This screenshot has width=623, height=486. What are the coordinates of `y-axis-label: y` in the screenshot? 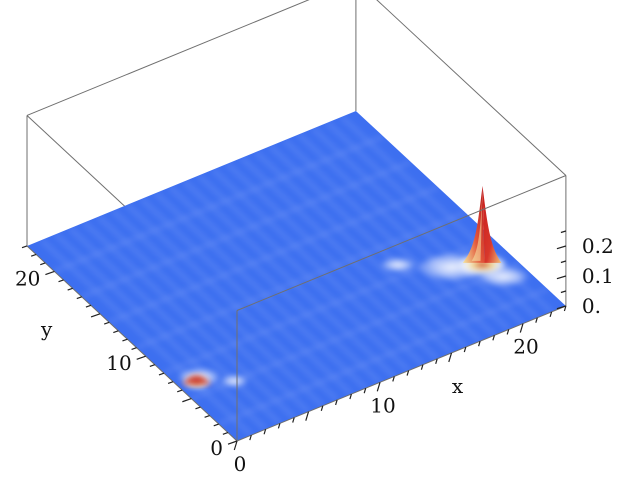 It's located at (46, 329).